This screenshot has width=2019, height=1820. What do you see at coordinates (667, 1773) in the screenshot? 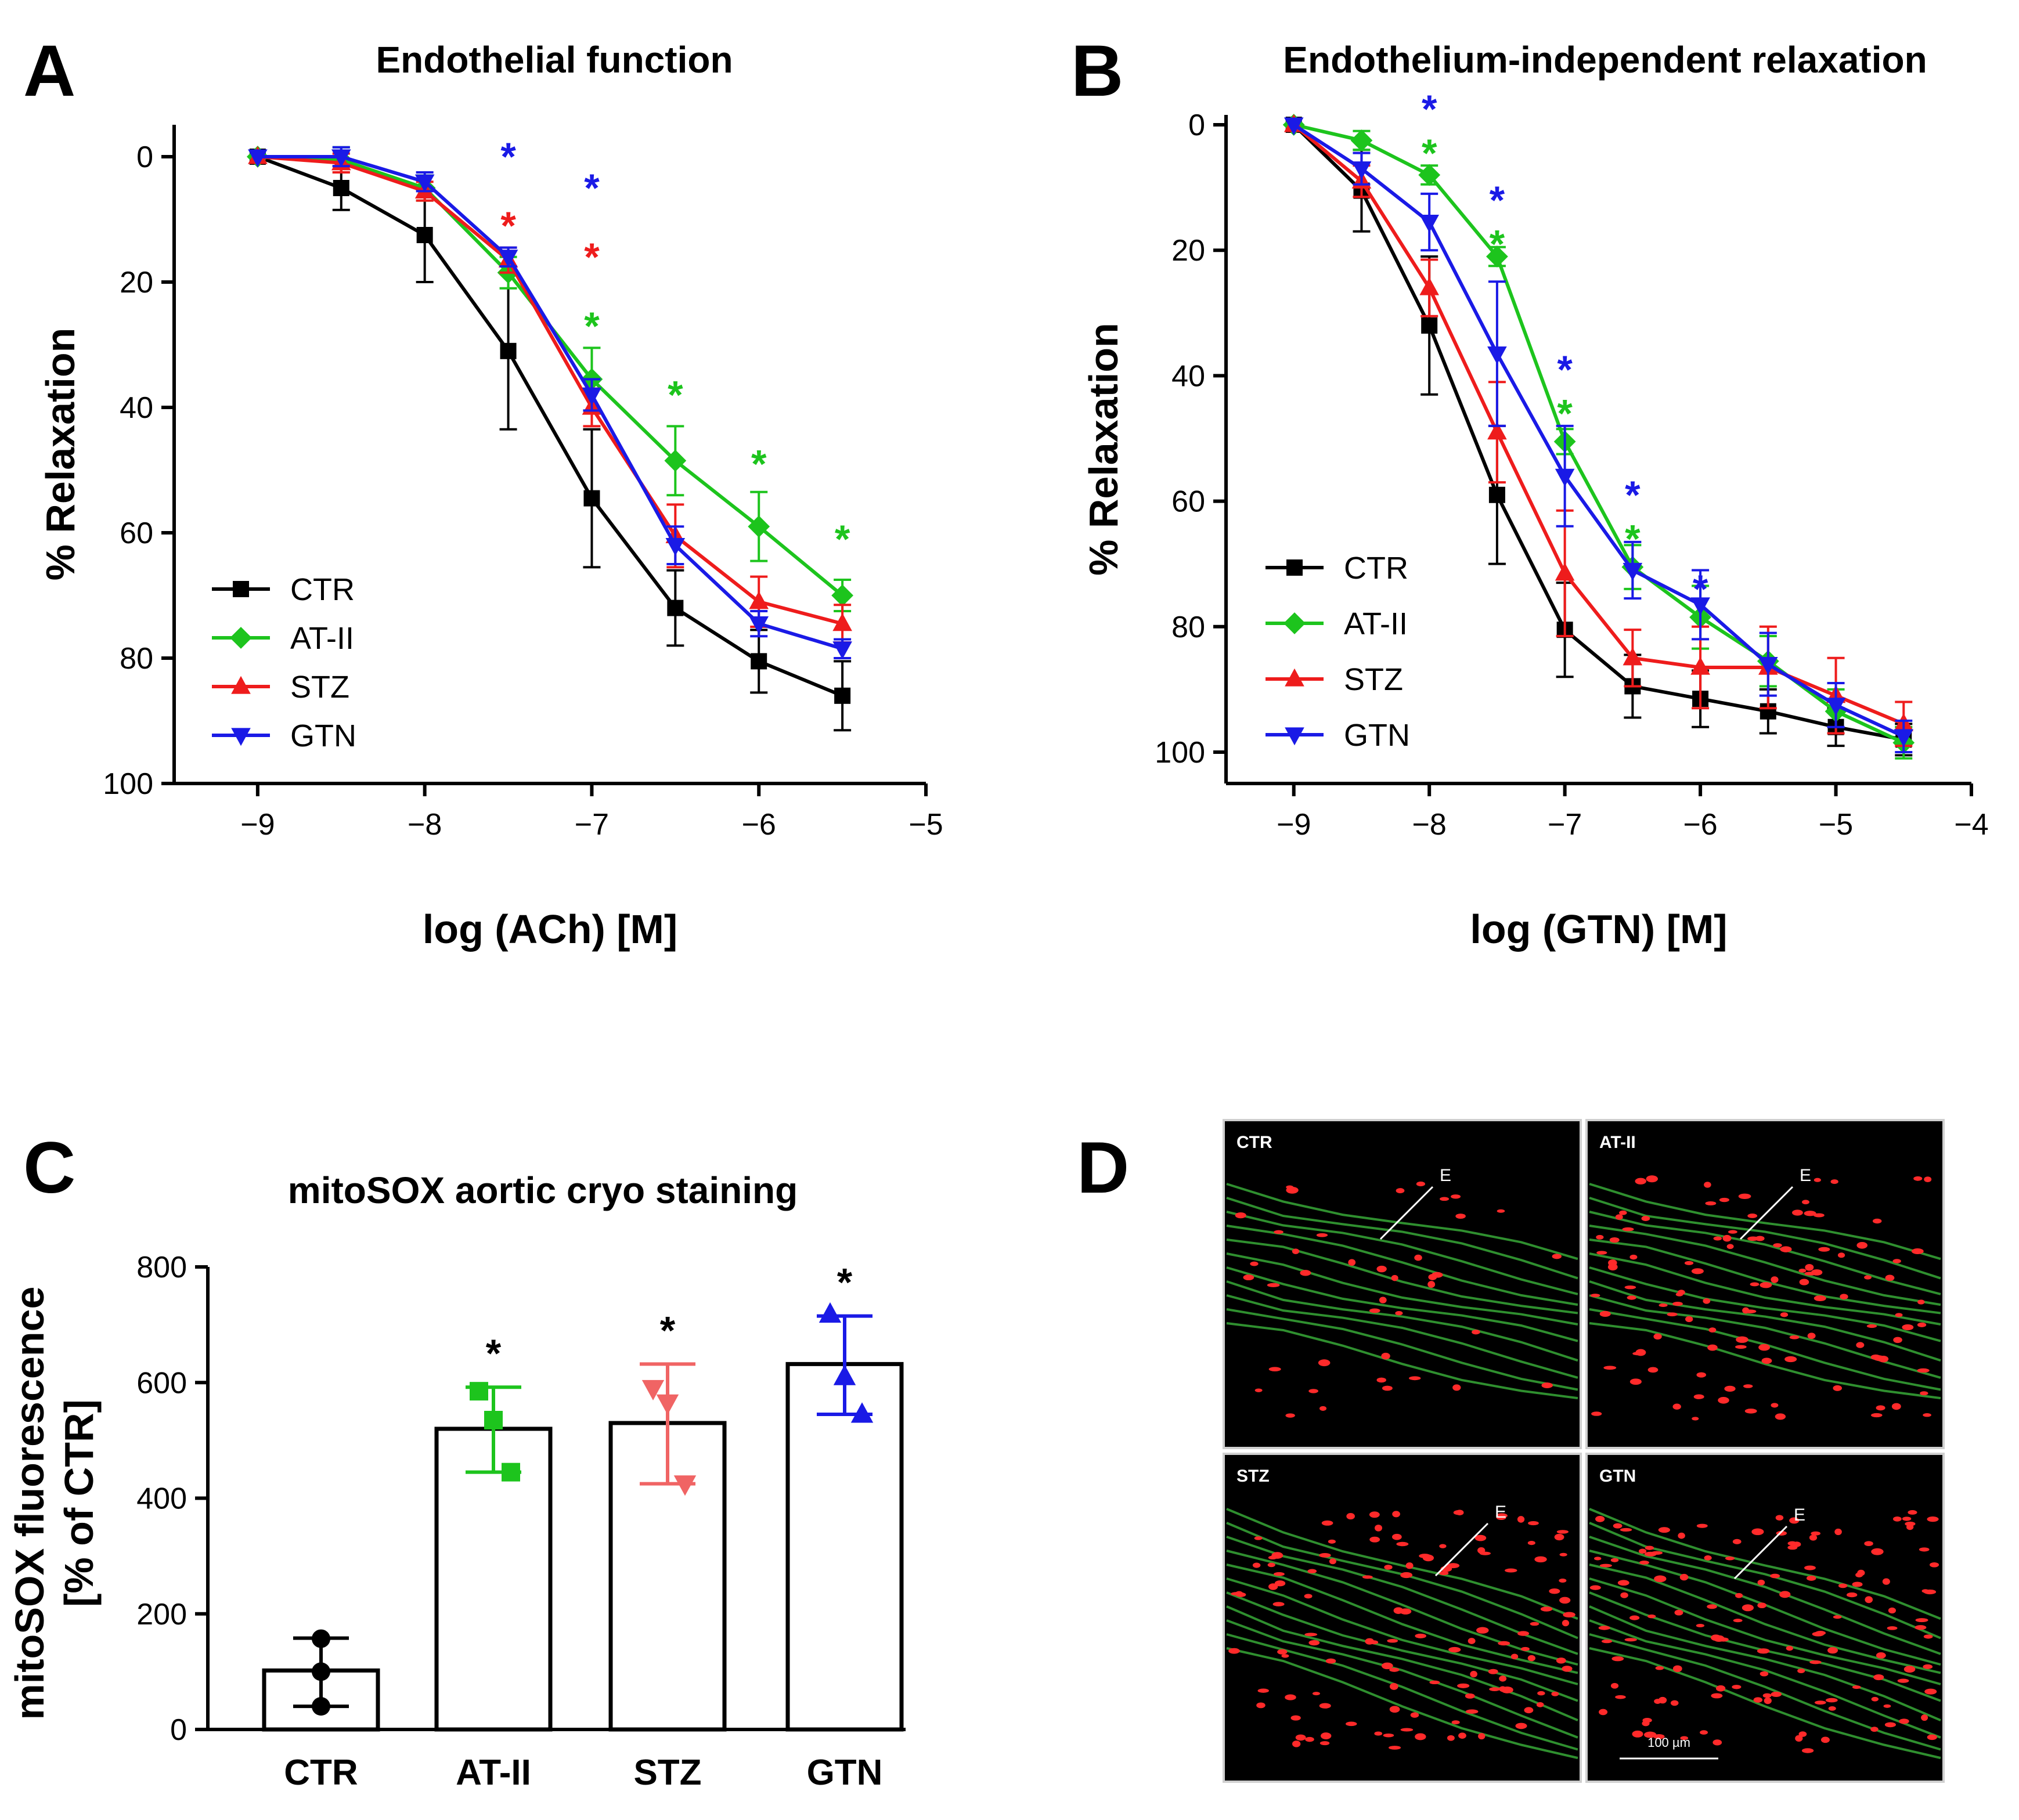
I see `category-label-stz: STZ` at bounding box center [667, 1773].